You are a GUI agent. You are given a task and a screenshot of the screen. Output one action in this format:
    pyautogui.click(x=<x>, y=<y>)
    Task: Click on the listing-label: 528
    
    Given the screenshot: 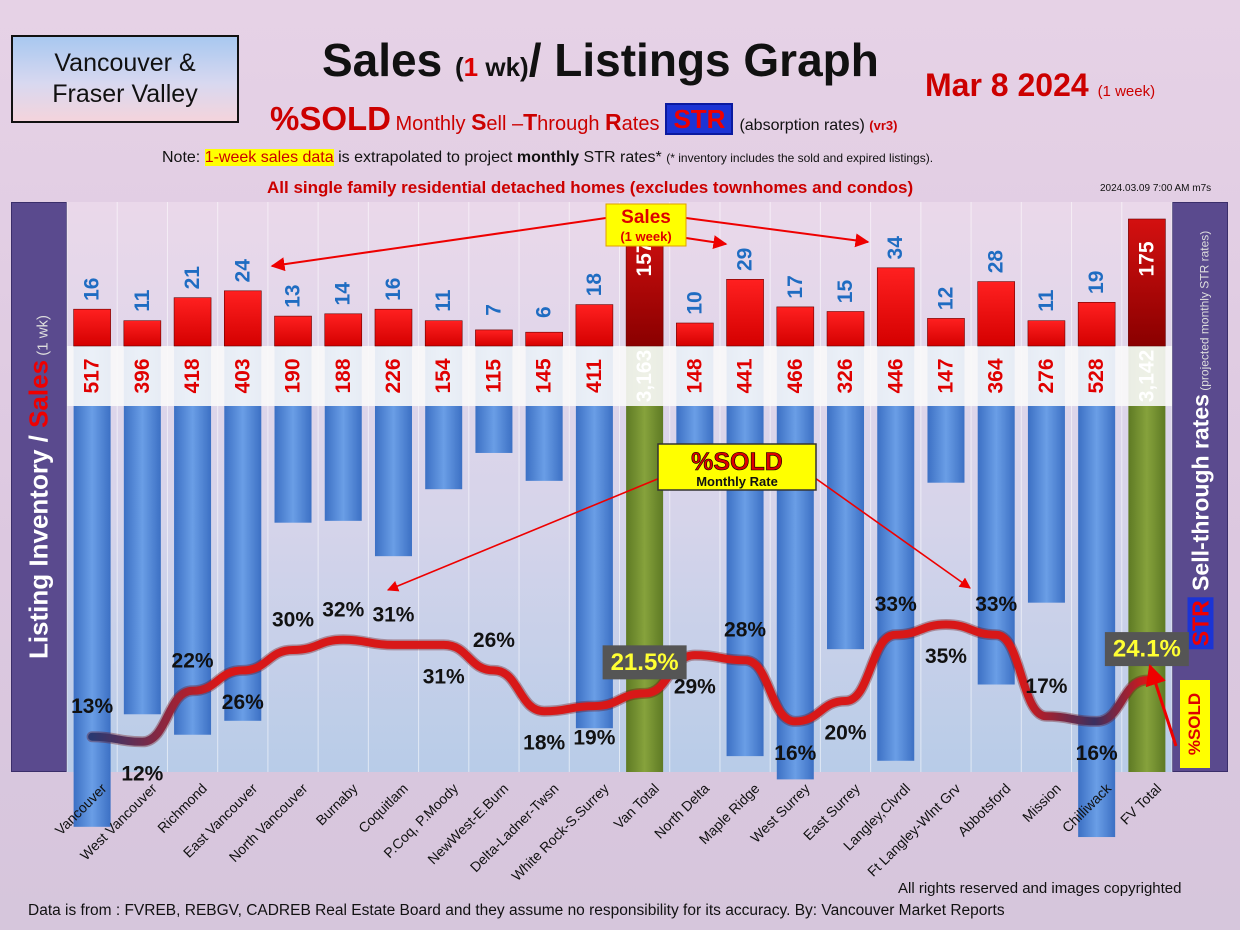 What is the action you would take?
    pyautogui.click(x=1096, y=375)
    